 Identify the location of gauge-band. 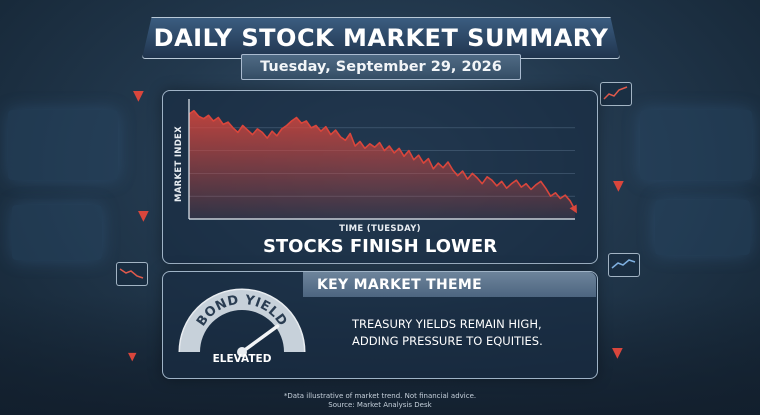
(242, 321).